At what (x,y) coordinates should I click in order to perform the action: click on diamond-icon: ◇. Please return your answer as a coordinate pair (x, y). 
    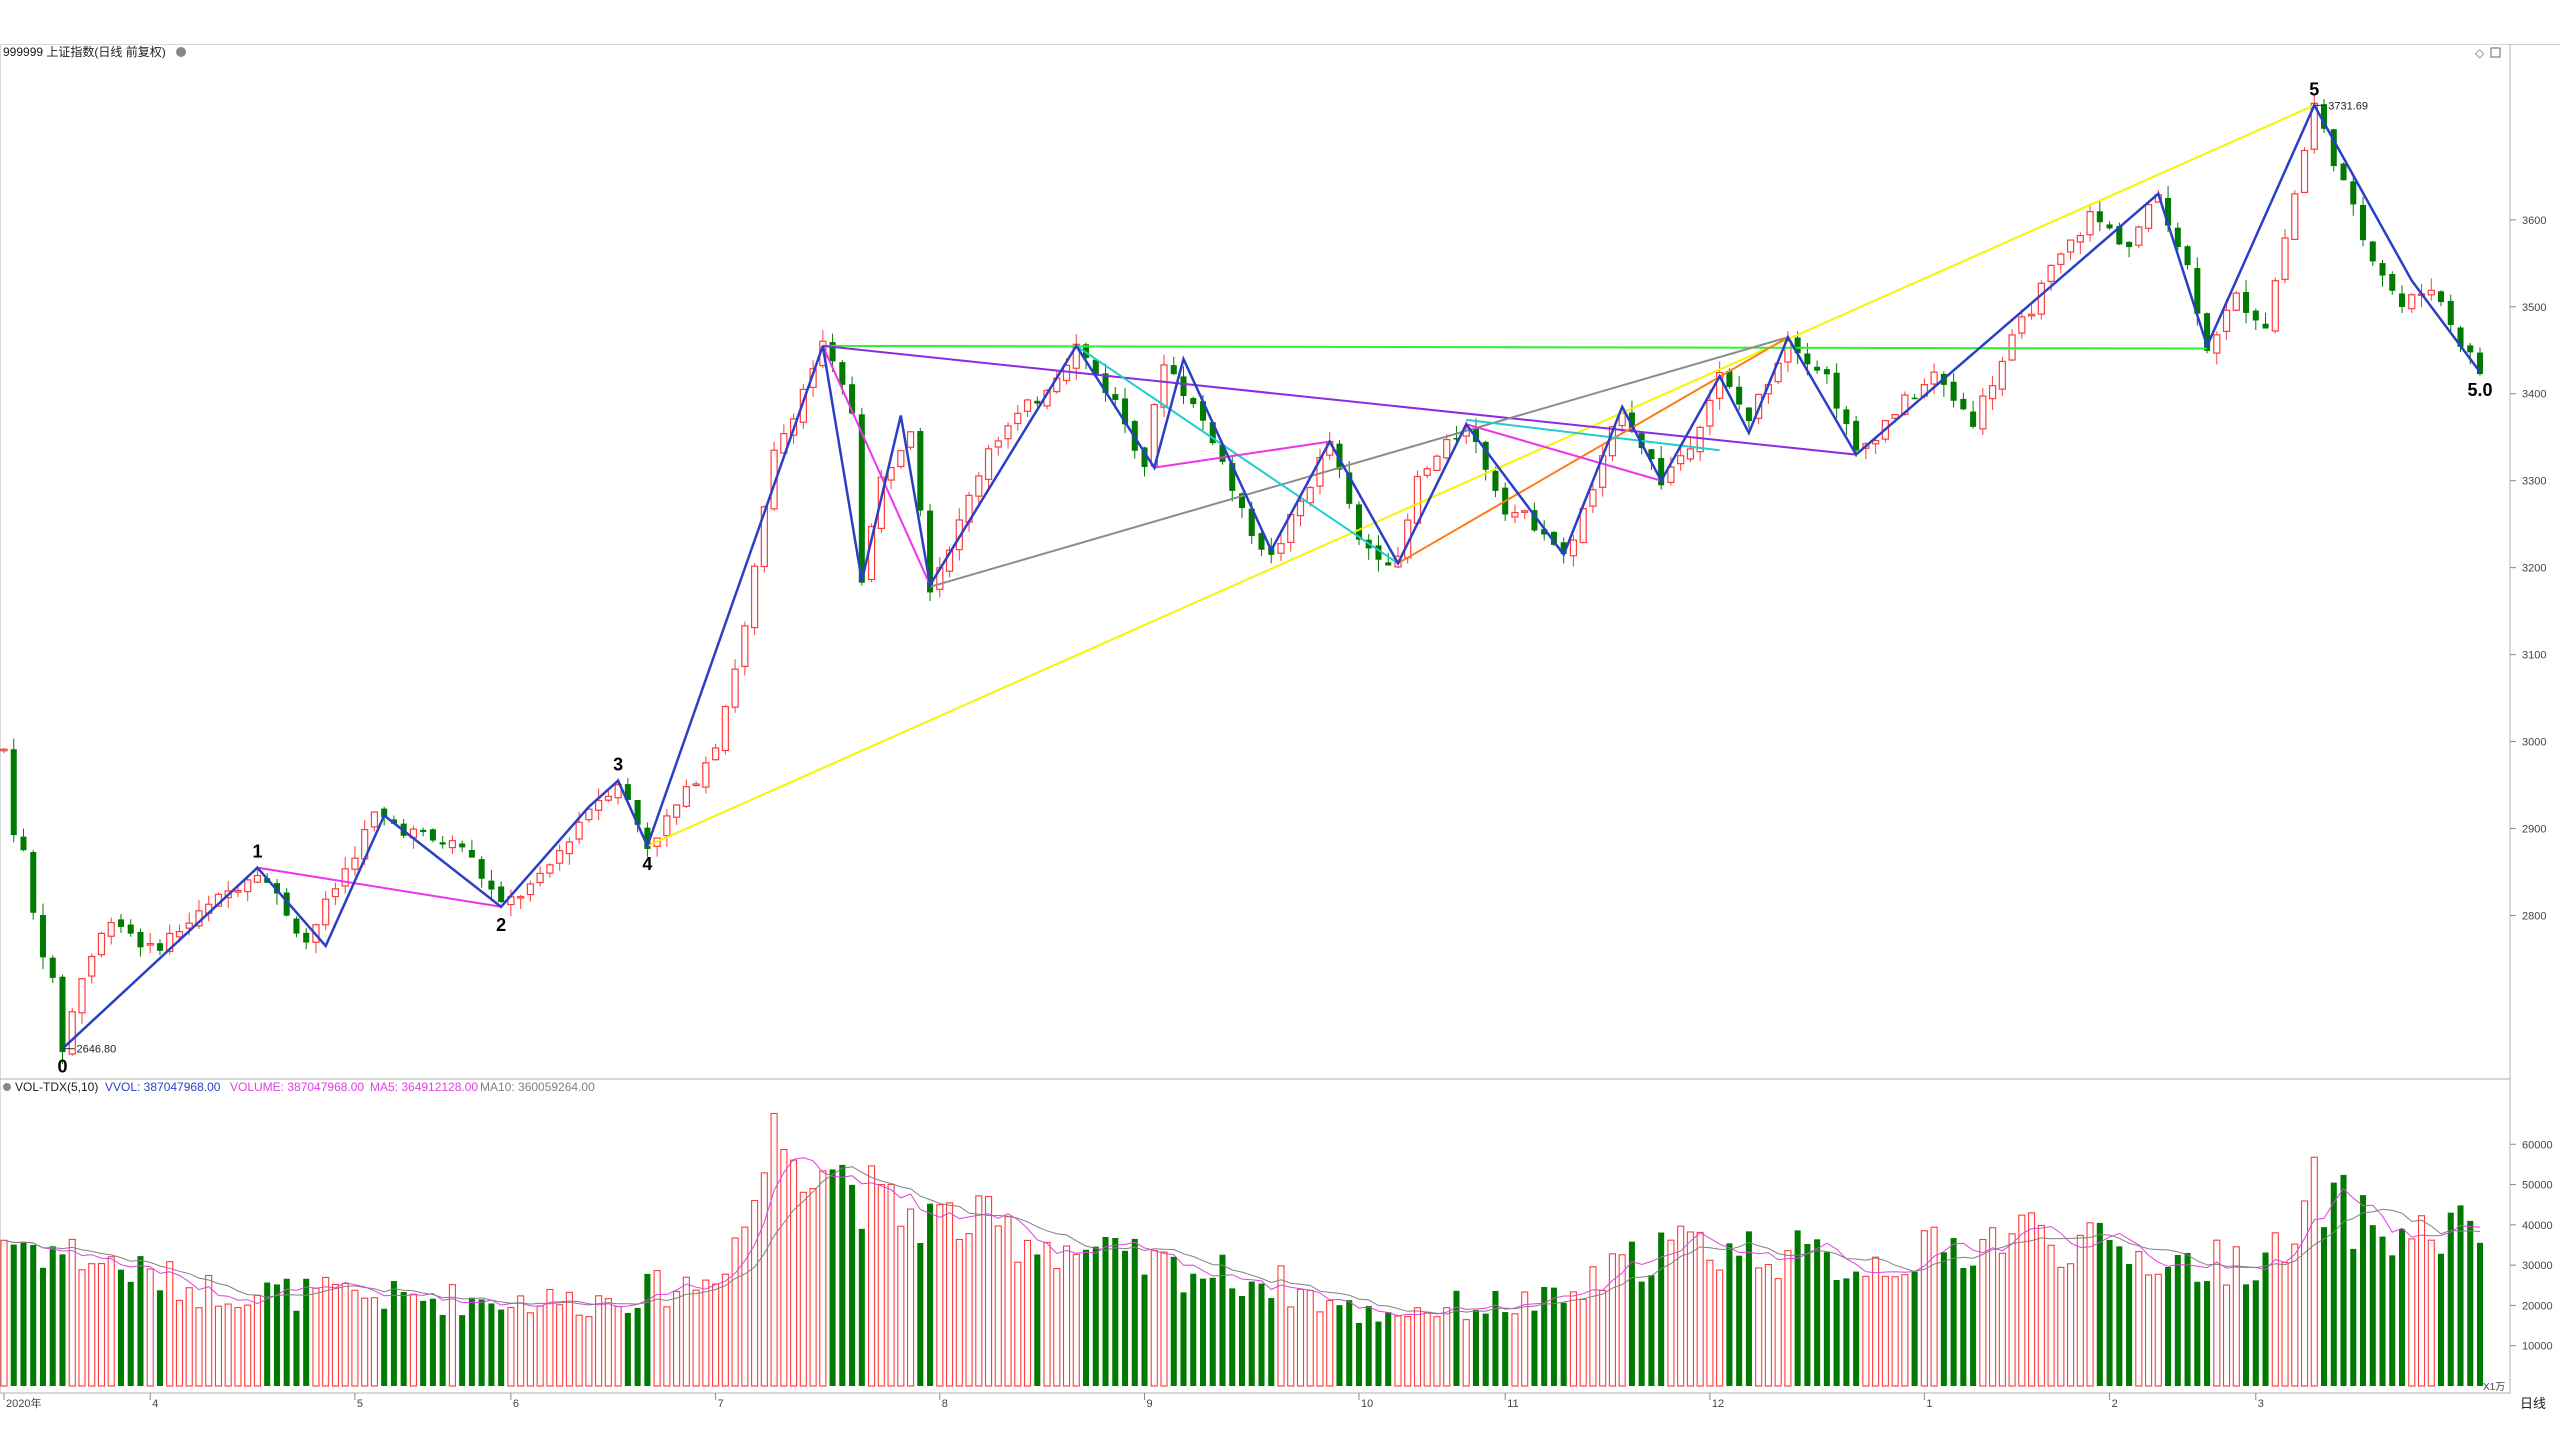
    Looking at the image, I should click on (2480, 53).